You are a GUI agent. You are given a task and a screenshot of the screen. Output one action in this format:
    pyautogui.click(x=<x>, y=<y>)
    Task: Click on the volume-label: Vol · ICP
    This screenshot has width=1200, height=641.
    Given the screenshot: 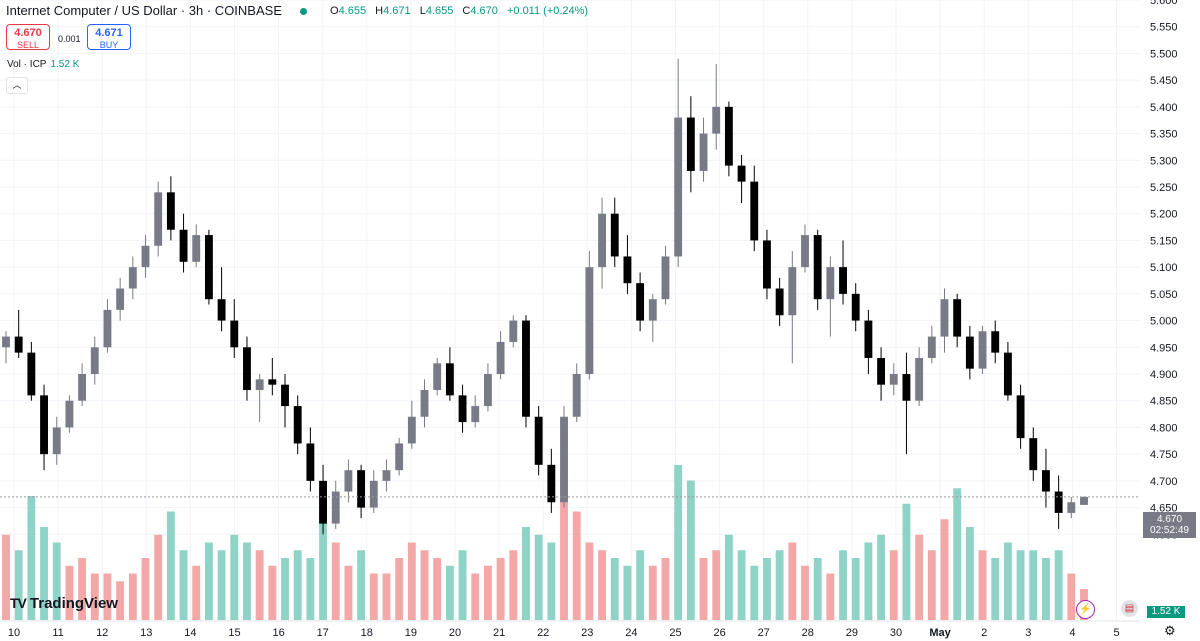 What is the action you would take?
    pyautogui.click(x=27, y=64)
    